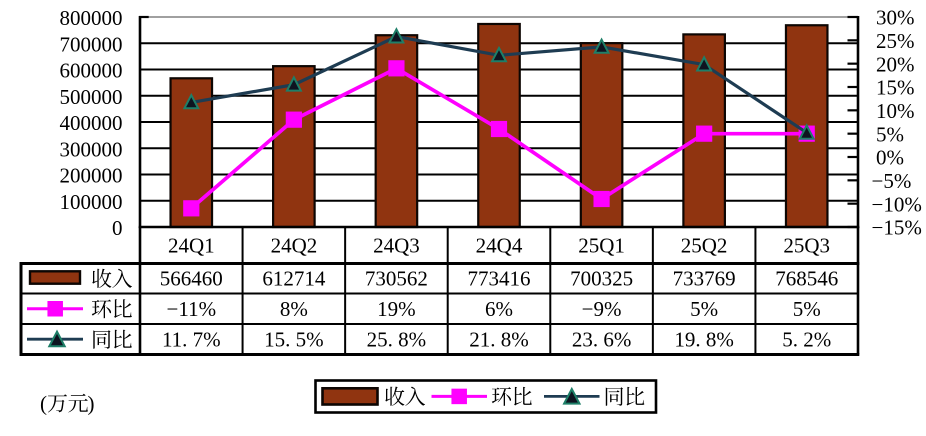 This screenshot has width=926, height=436. Describe the element at coordinates (895, 64) in the screenshot. I see `svg-text: 20%` at that location.